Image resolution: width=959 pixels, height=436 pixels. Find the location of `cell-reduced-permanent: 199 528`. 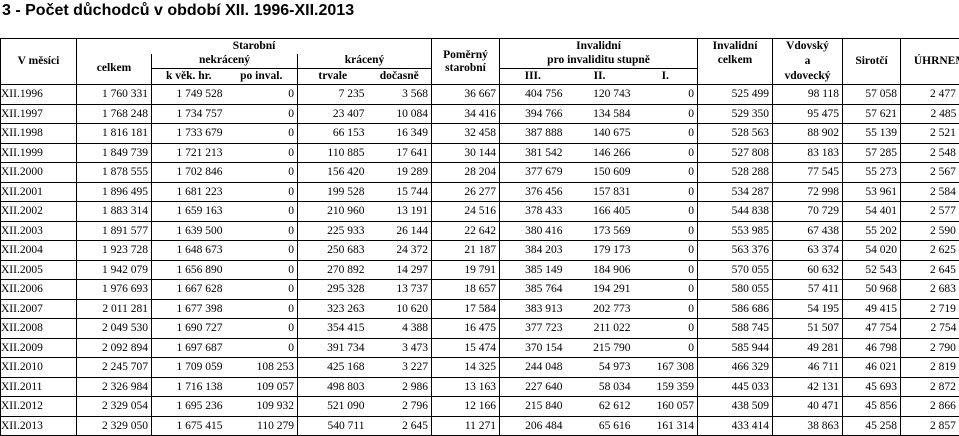

cell-reduced-permanent: 199 528 is located at coordinates (333, 192).